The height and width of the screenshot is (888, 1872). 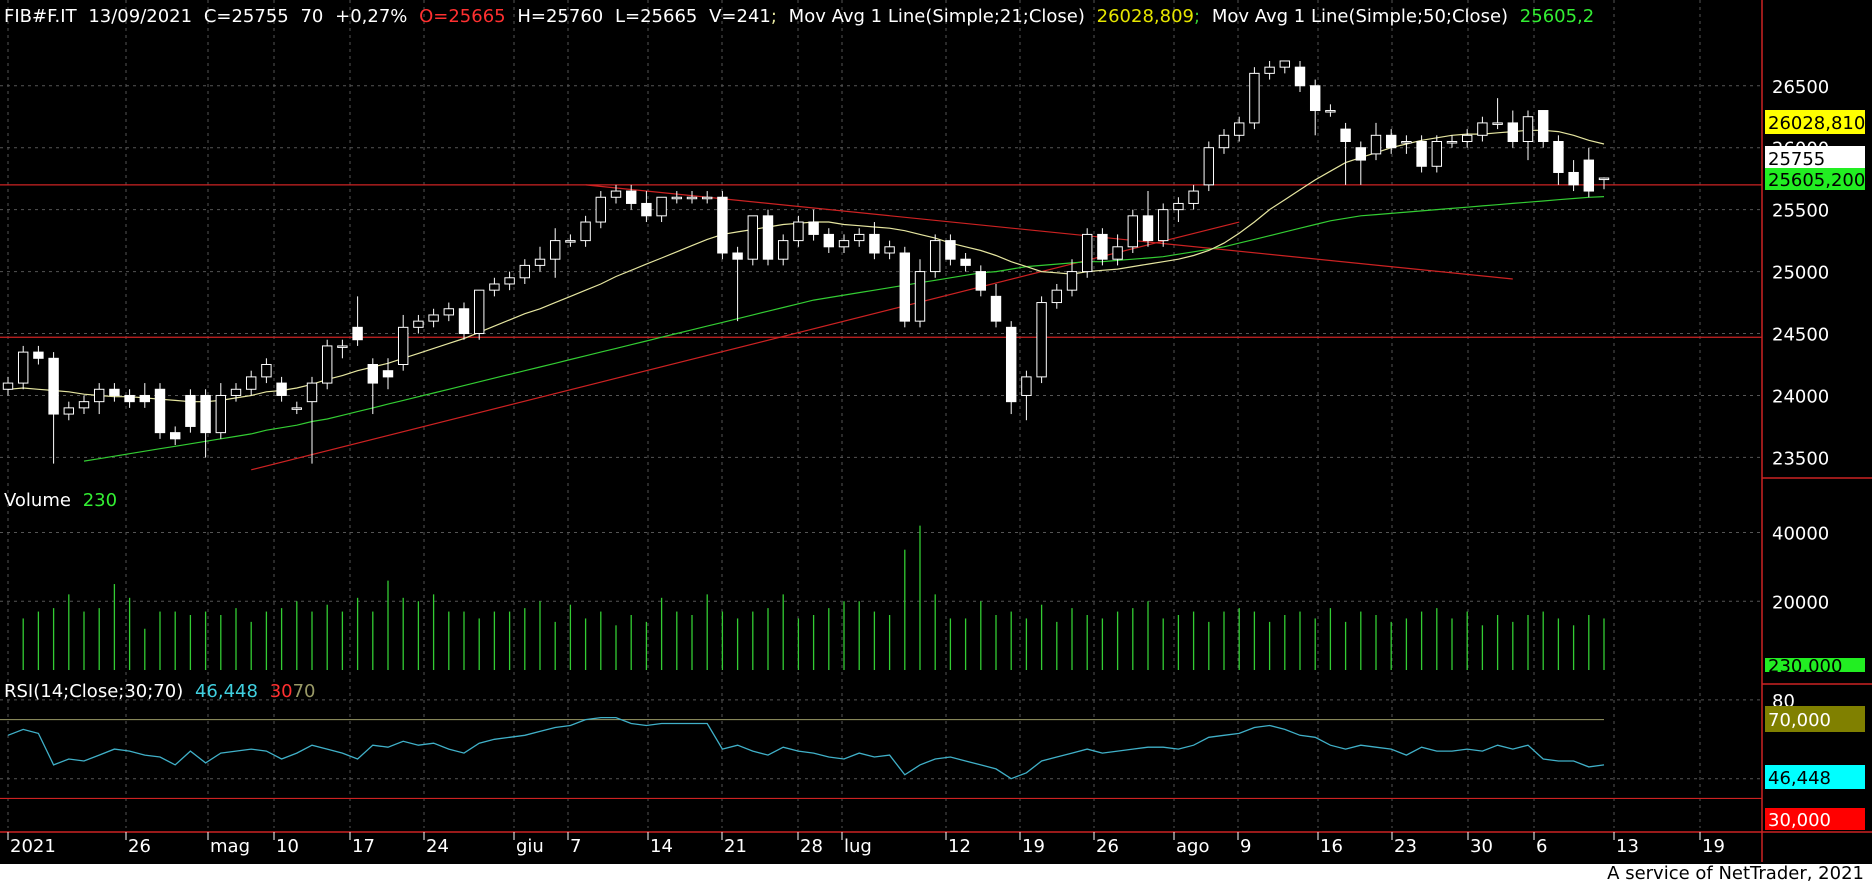 I want to click on date: 13/09/2021, so click(x=140, y=16).